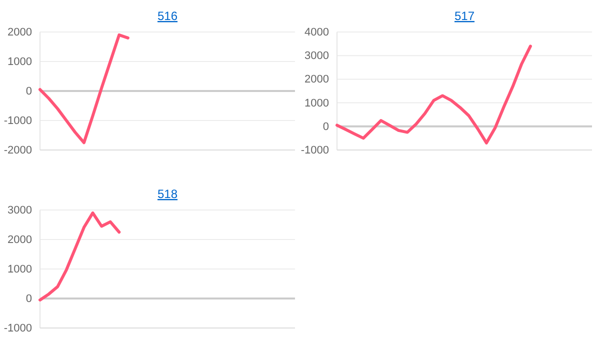 The width and height of the screenshot is (600, 356). Describe the element at coordinates (18, 150) in the screenshot. I see `y-tick-label: -2000` at that location.